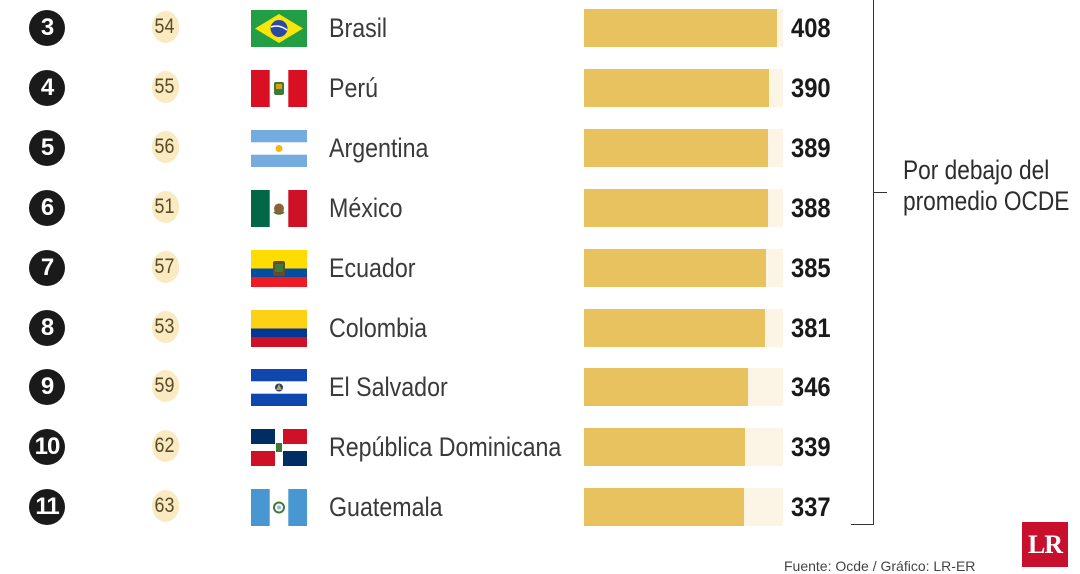 The height and width of the screenshot is (574, 1080). What do you see at coordinates (47, 327) in the screenshot?
I see `rank-badge: 8` at bounding box center [47, 327].